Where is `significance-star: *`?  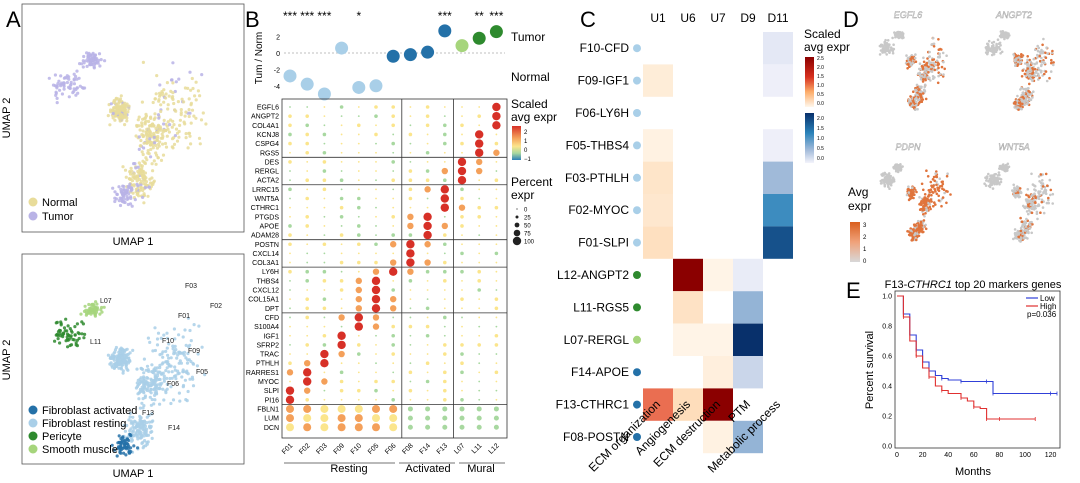
significance-star: * is located at coordinates (358, 16).